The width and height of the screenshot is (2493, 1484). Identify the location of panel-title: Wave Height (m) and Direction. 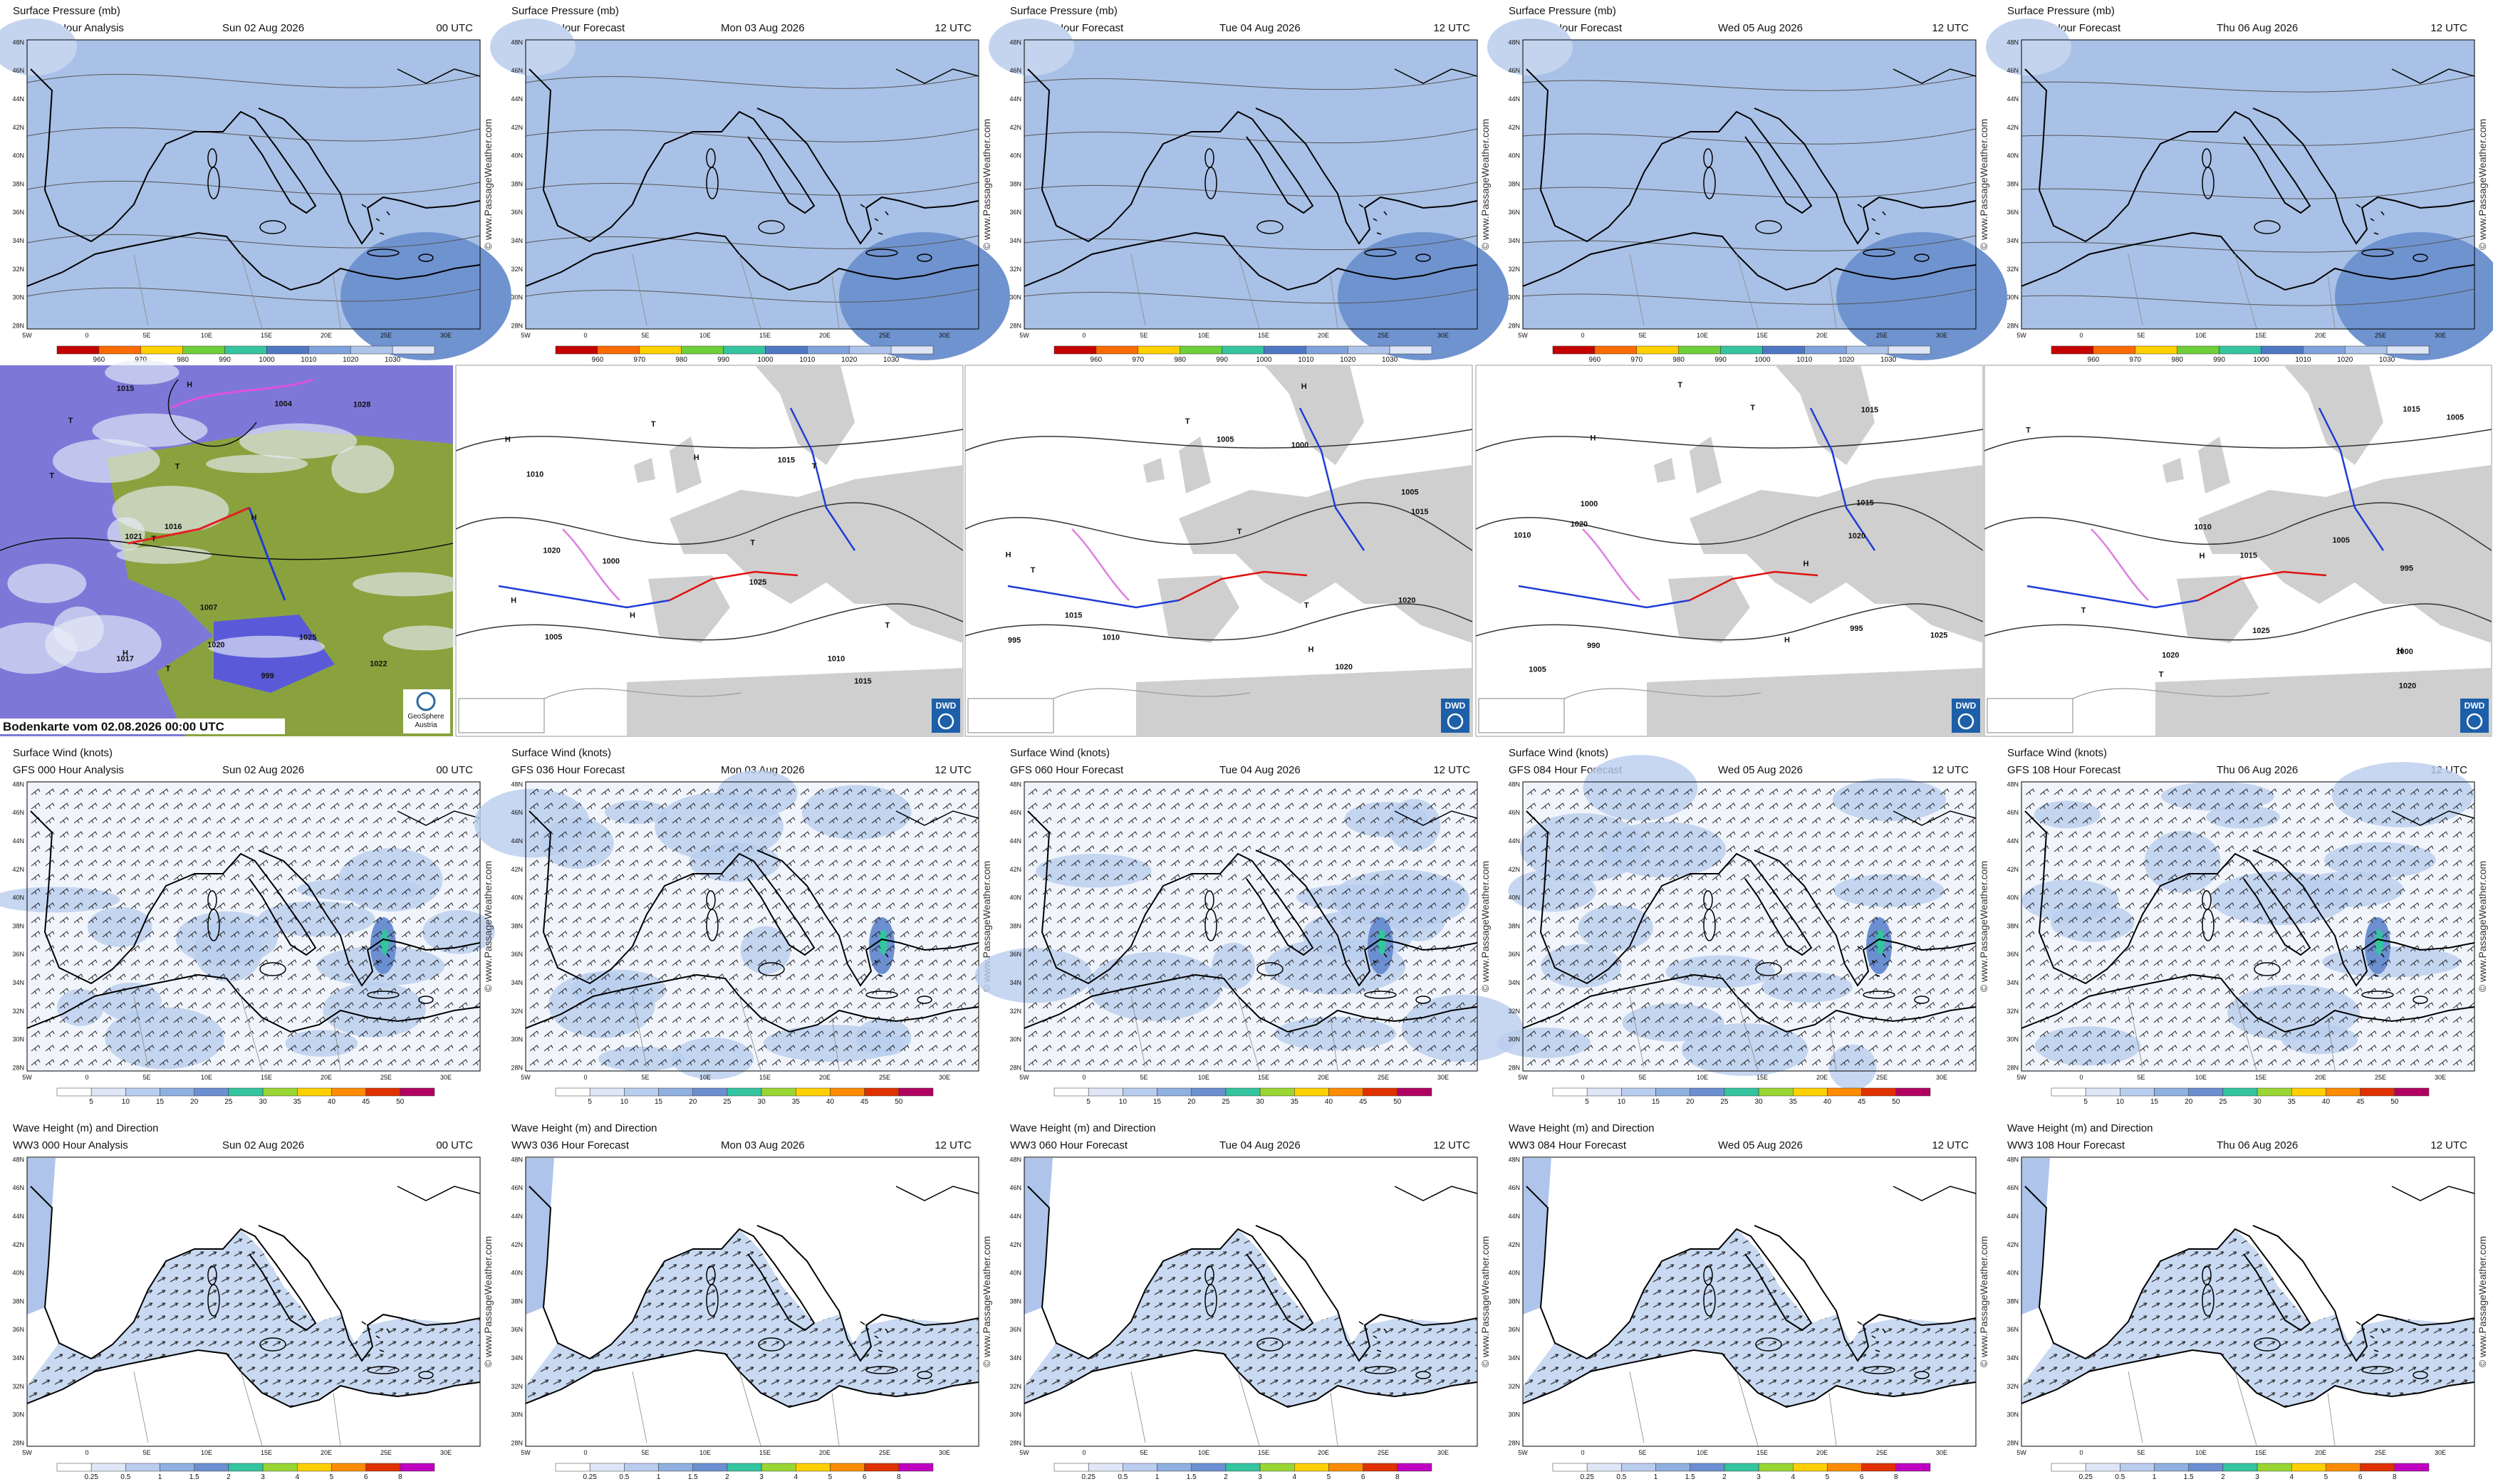
(1582, 1128).